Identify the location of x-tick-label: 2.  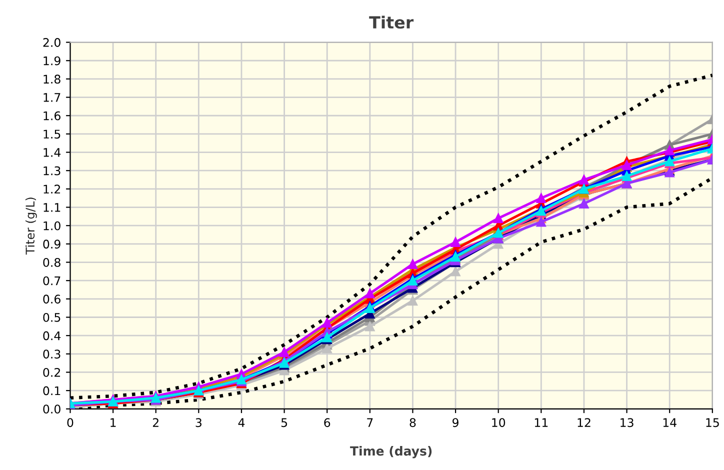
(155, 422).